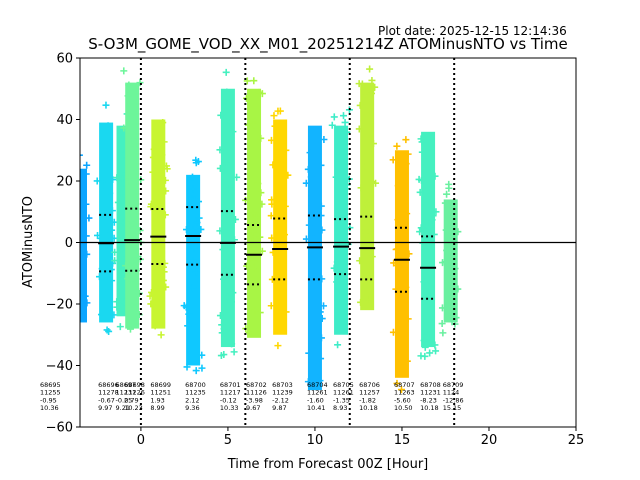 The height and width of the screenshot is (480, 640). Describe the element at coordinates (50, 393) in the screenshot. I see `bin-0-stat-n: 11255` at that location.